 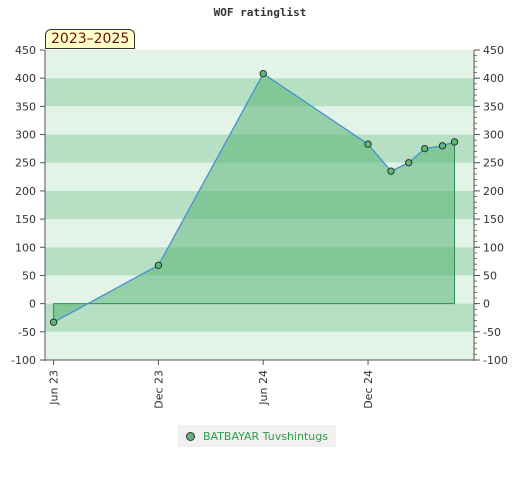 I want to click on y-tick-label-left: 200, so click(x=25, y=191).